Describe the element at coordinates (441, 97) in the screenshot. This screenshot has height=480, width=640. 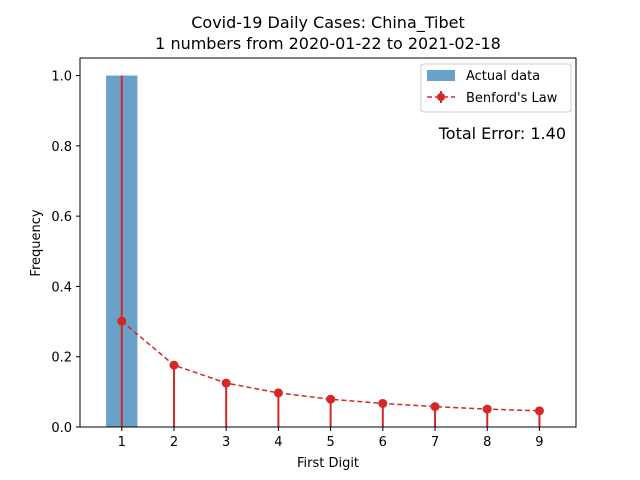
I see `legend-swatch-benford-marker` at that location.